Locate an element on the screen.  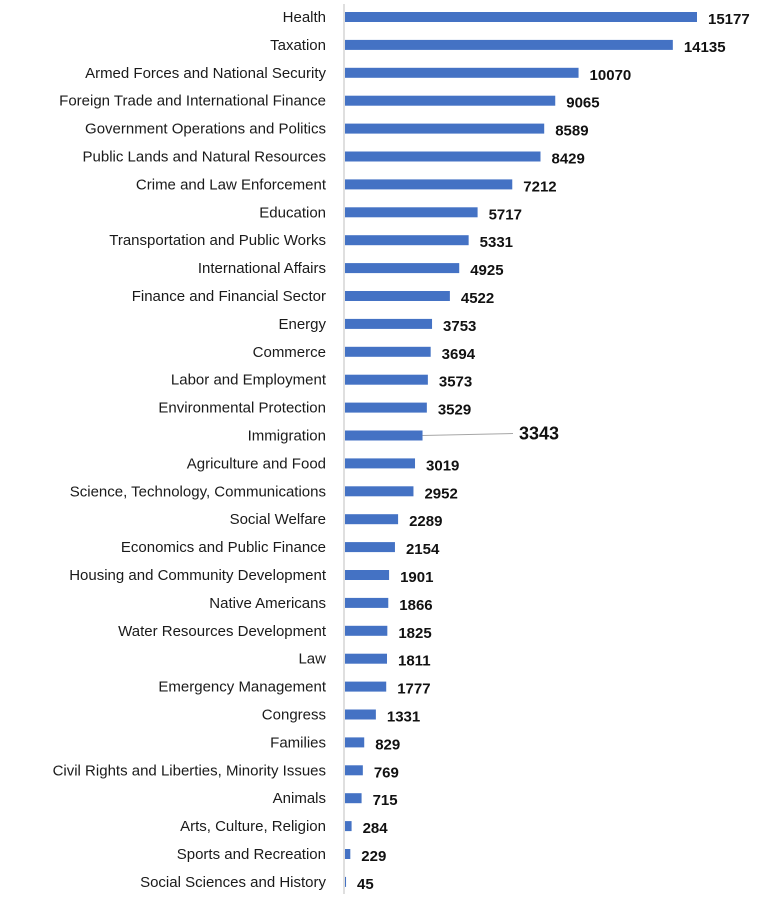
bar-social-welfare is located at coordinates (372, 519).